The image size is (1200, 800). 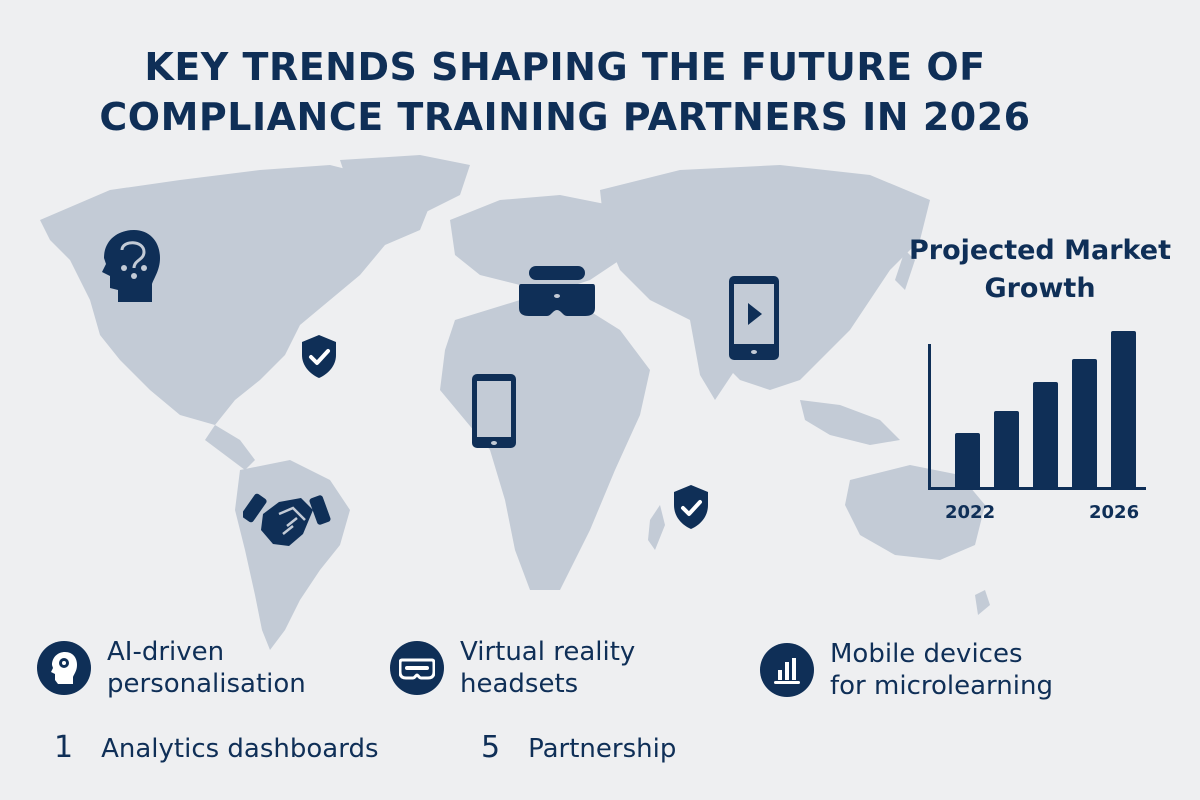 I want to click on item-label: Analytics dashboards, so click(x=240, y=749).